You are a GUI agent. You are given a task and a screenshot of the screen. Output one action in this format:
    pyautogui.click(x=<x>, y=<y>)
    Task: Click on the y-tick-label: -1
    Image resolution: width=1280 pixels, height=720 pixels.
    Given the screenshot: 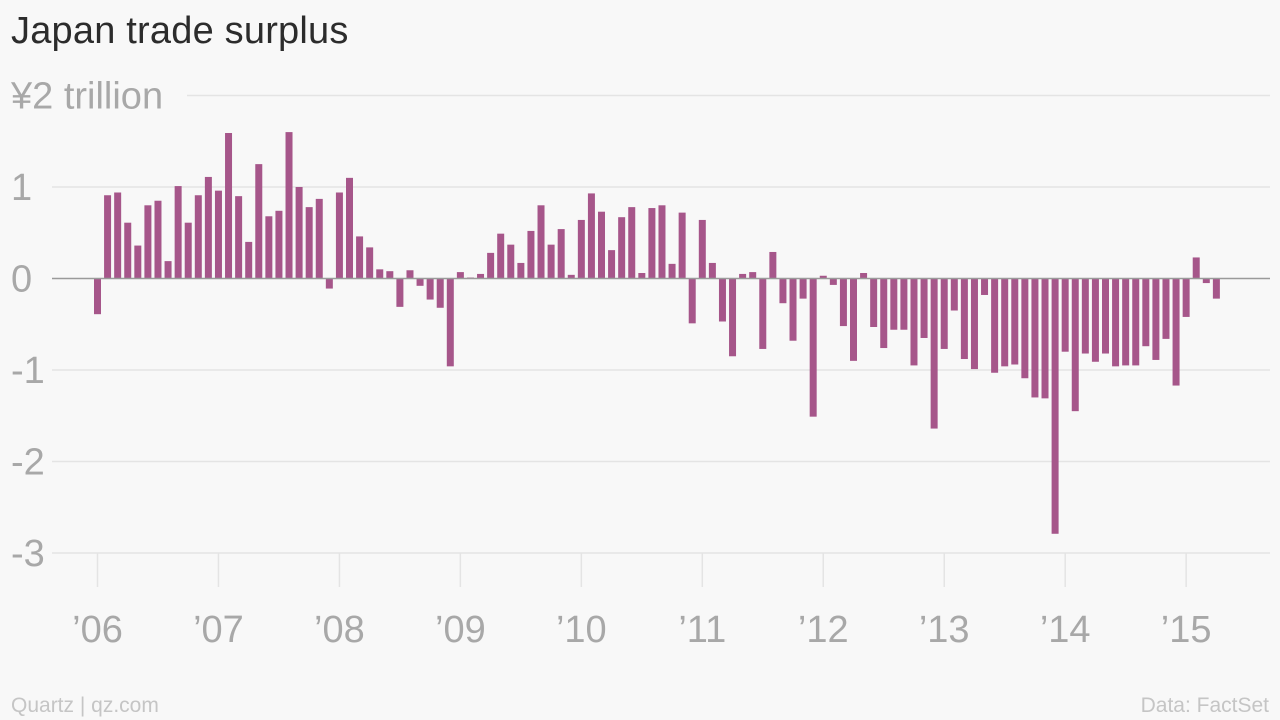 What is the action you would take?
    pyautogui.click(x=28, y=371)
    